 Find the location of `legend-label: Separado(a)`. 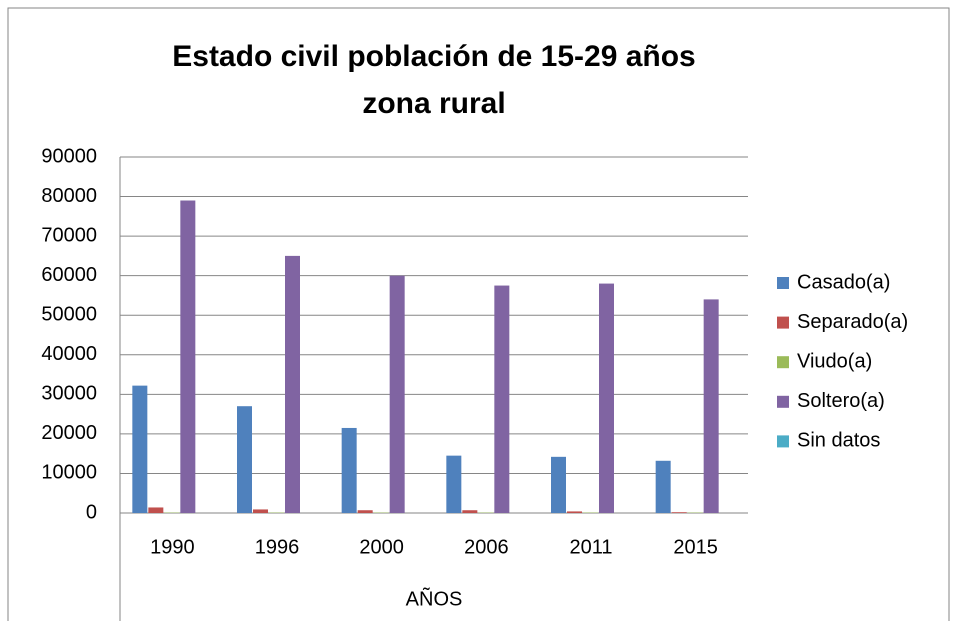

legend-label: Separado(a) is located at coordinates (852, 322).